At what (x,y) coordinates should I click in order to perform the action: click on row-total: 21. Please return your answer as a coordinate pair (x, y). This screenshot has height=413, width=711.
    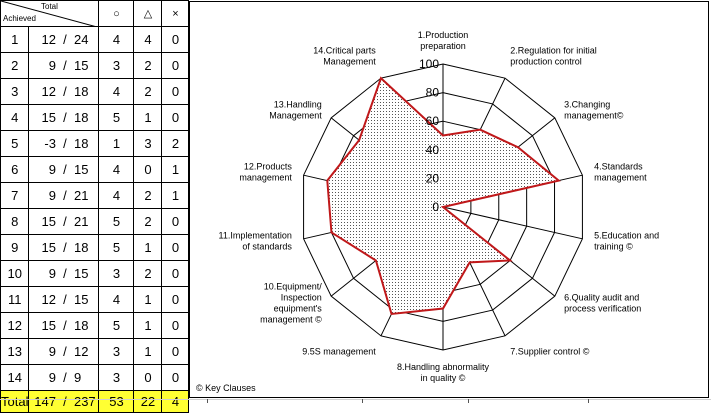
    Looking at the image, I should click on (81, 221).